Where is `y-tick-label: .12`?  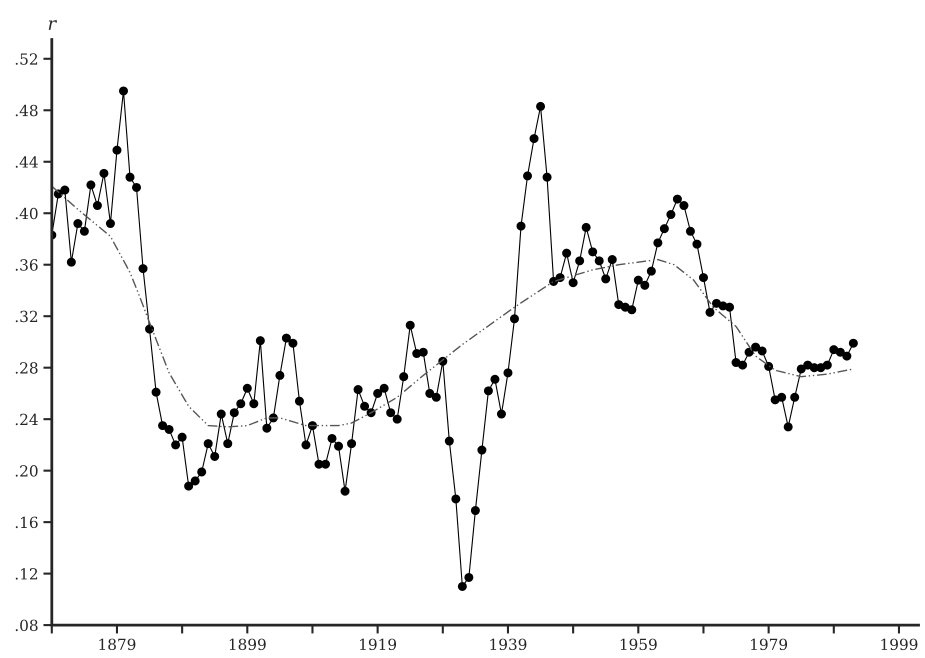 y-tick-label: .12 is located at coordinates (27, 574).